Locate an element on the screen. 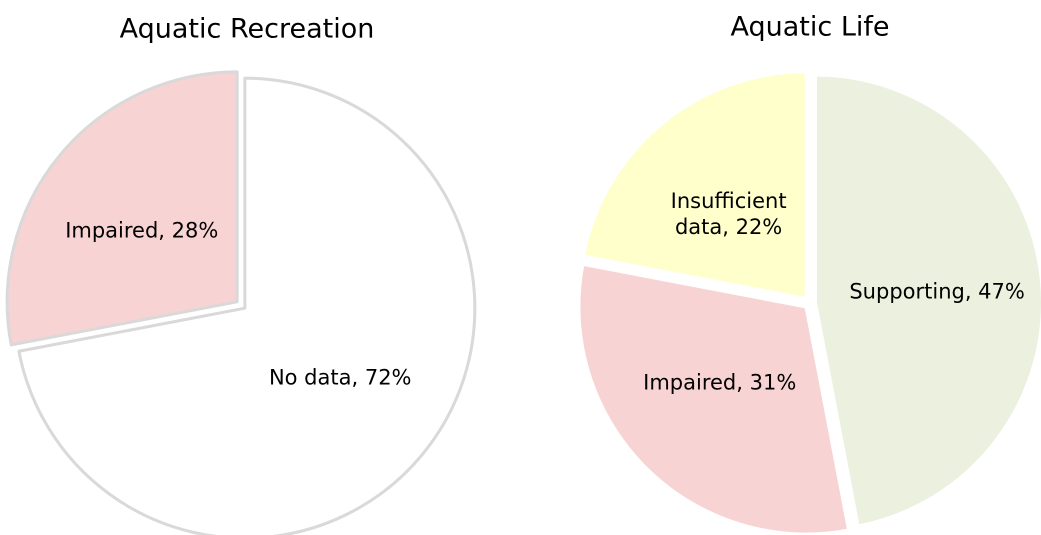 Image resolution: width=1041 pixels, height=535 pixels. data-label: Impaired, 31% is located at coordinates (719, 383).